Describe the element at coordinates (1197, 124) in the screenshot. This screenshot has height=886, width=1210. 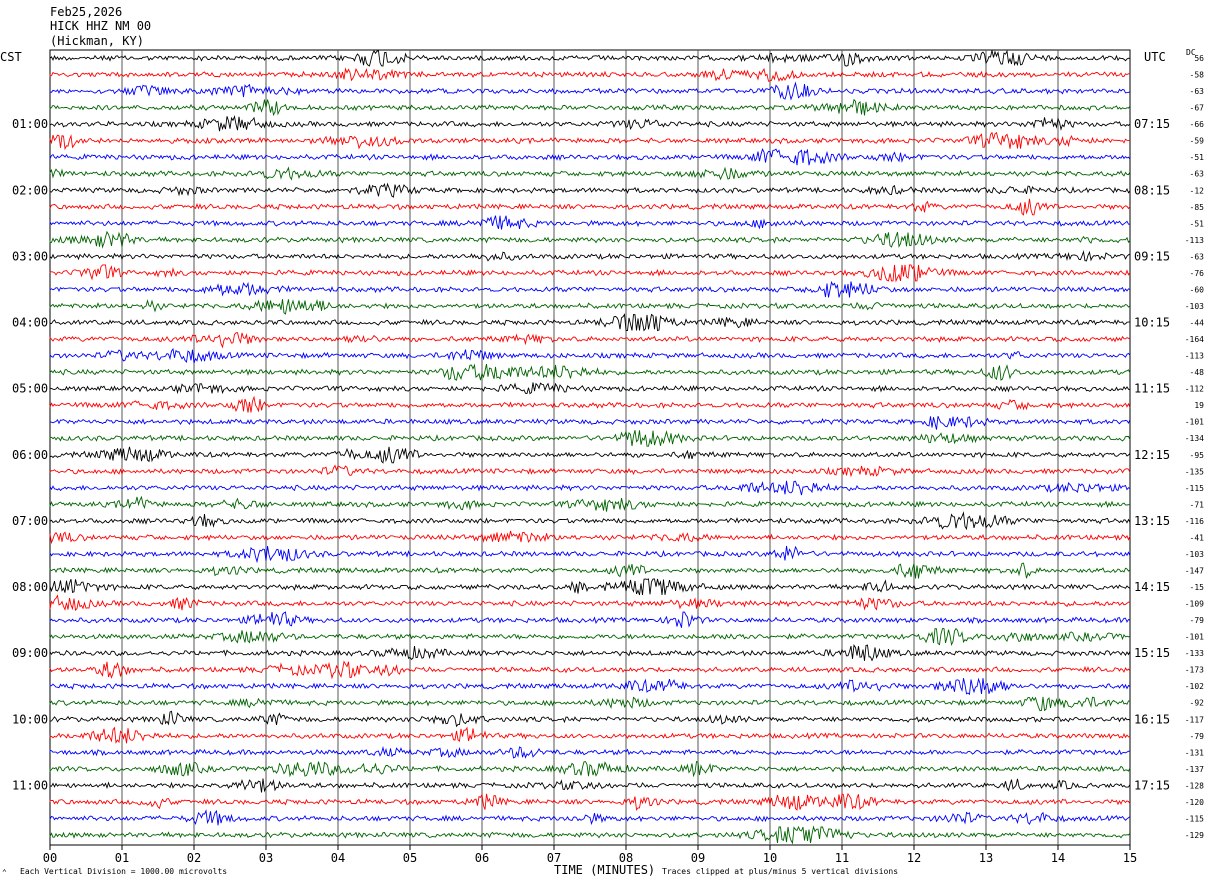
I see `dc-offset-label: -66` at that location.